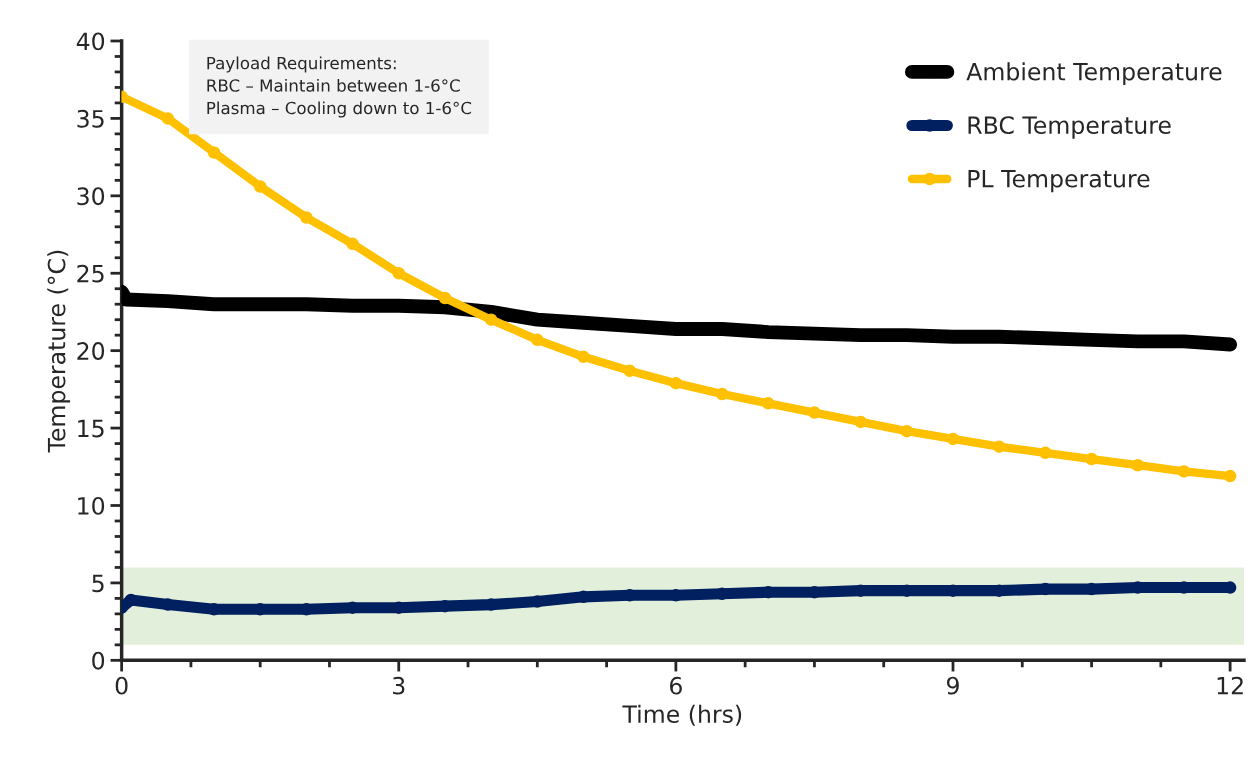  What do you see at coordinates (91, 505) in the screenshot?
I see `y-tick-label: 10` at bounding box center [91, 505].